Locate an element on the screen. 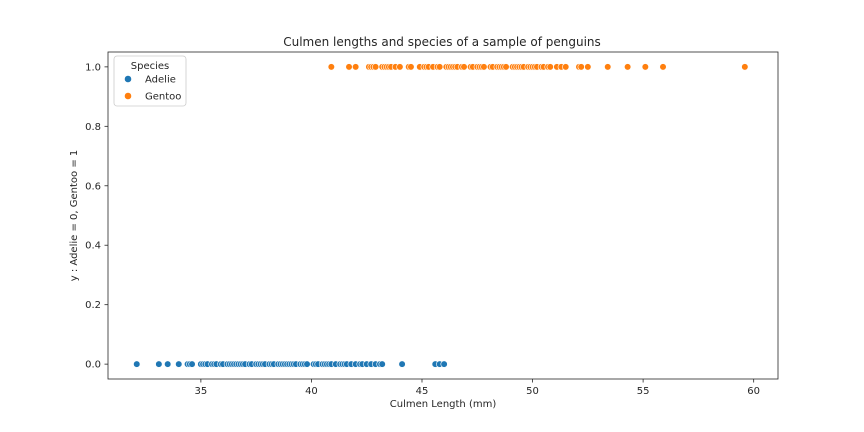 This screenshot has height=432, width=864. x-tick-label: 45 is located at coordinates (422, 391).